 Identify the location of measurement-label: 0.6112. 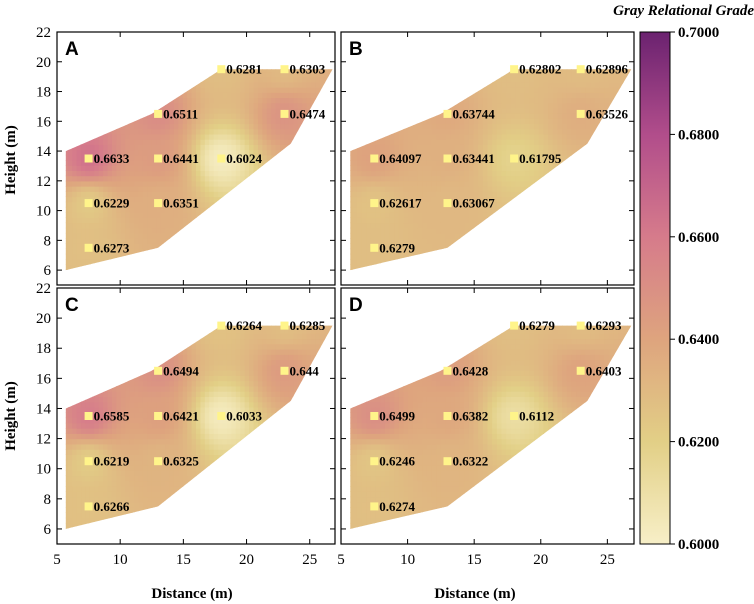
(536, 416).